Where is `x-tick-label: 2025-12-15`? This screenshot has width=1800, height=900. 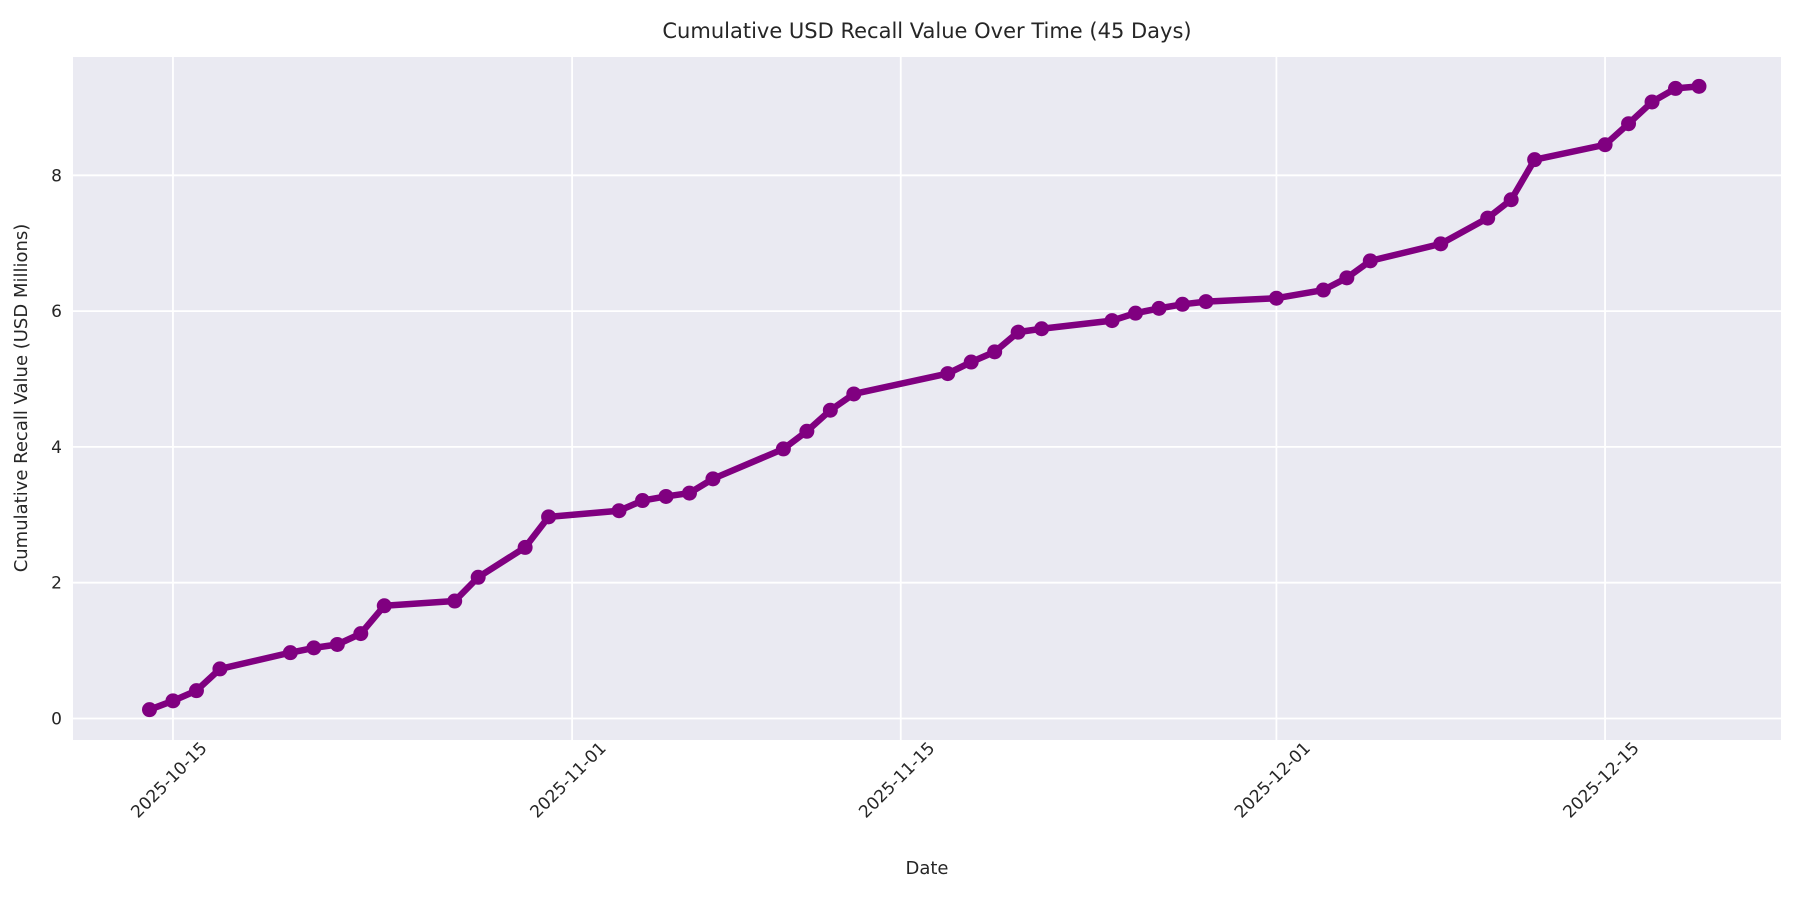
x-tick-label: 2025-12-15 is located at coordinates (1602, 780).